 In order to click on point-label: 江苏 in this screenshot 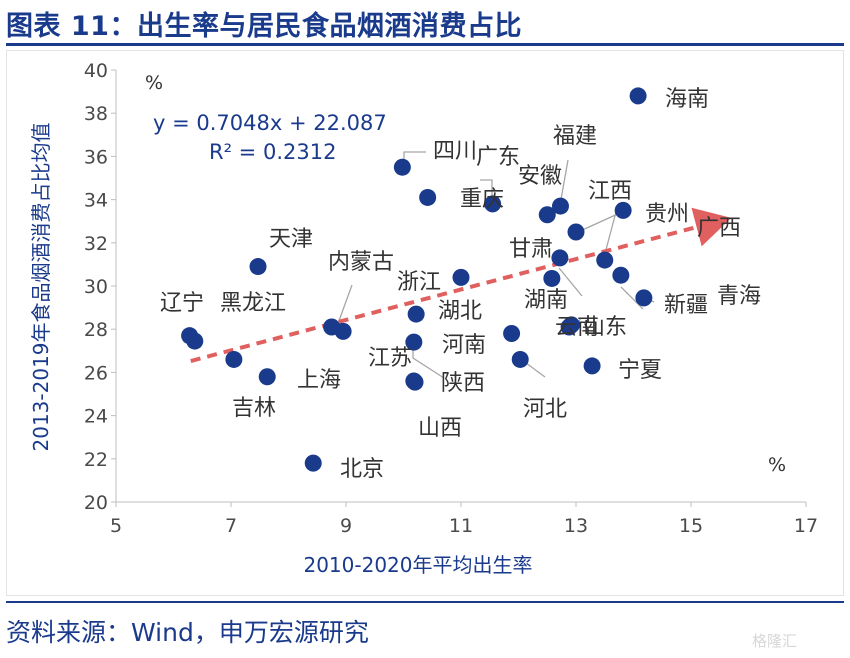, I will do `click(390, 358)`.